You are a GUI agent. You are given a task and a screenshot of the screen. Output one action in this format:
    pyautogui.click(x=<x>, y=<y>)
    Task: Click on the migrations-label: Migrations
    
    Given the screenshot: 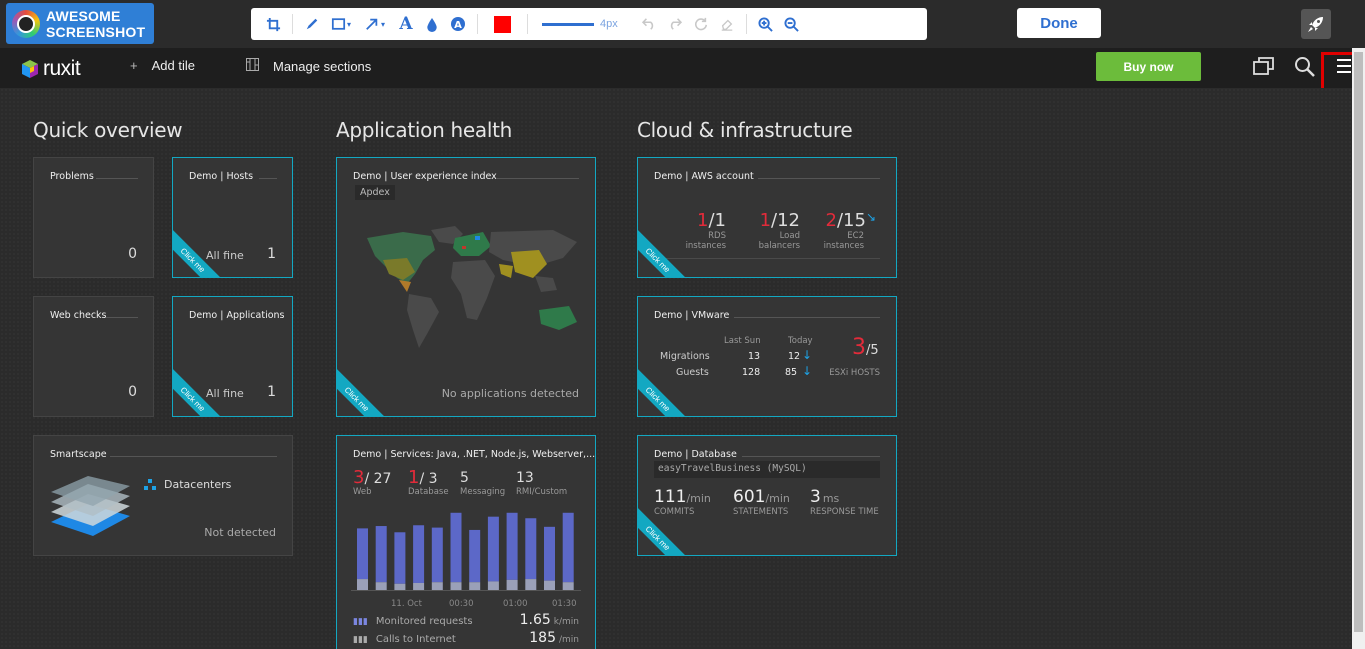 What is the action you would take?
    pyautogui.click(x=685, y=356)
    